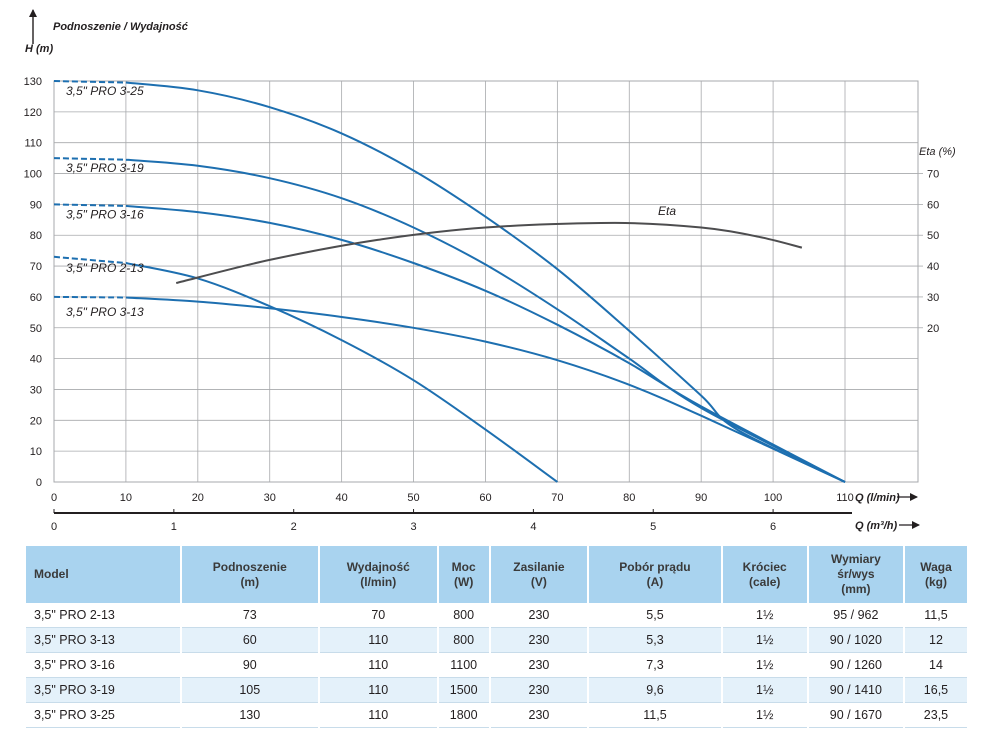 This screenshot has width=998, height=756. Describe the element at coordinates (935, 581) in the screenshot. I see `column-header-text: (kg)` at that location.